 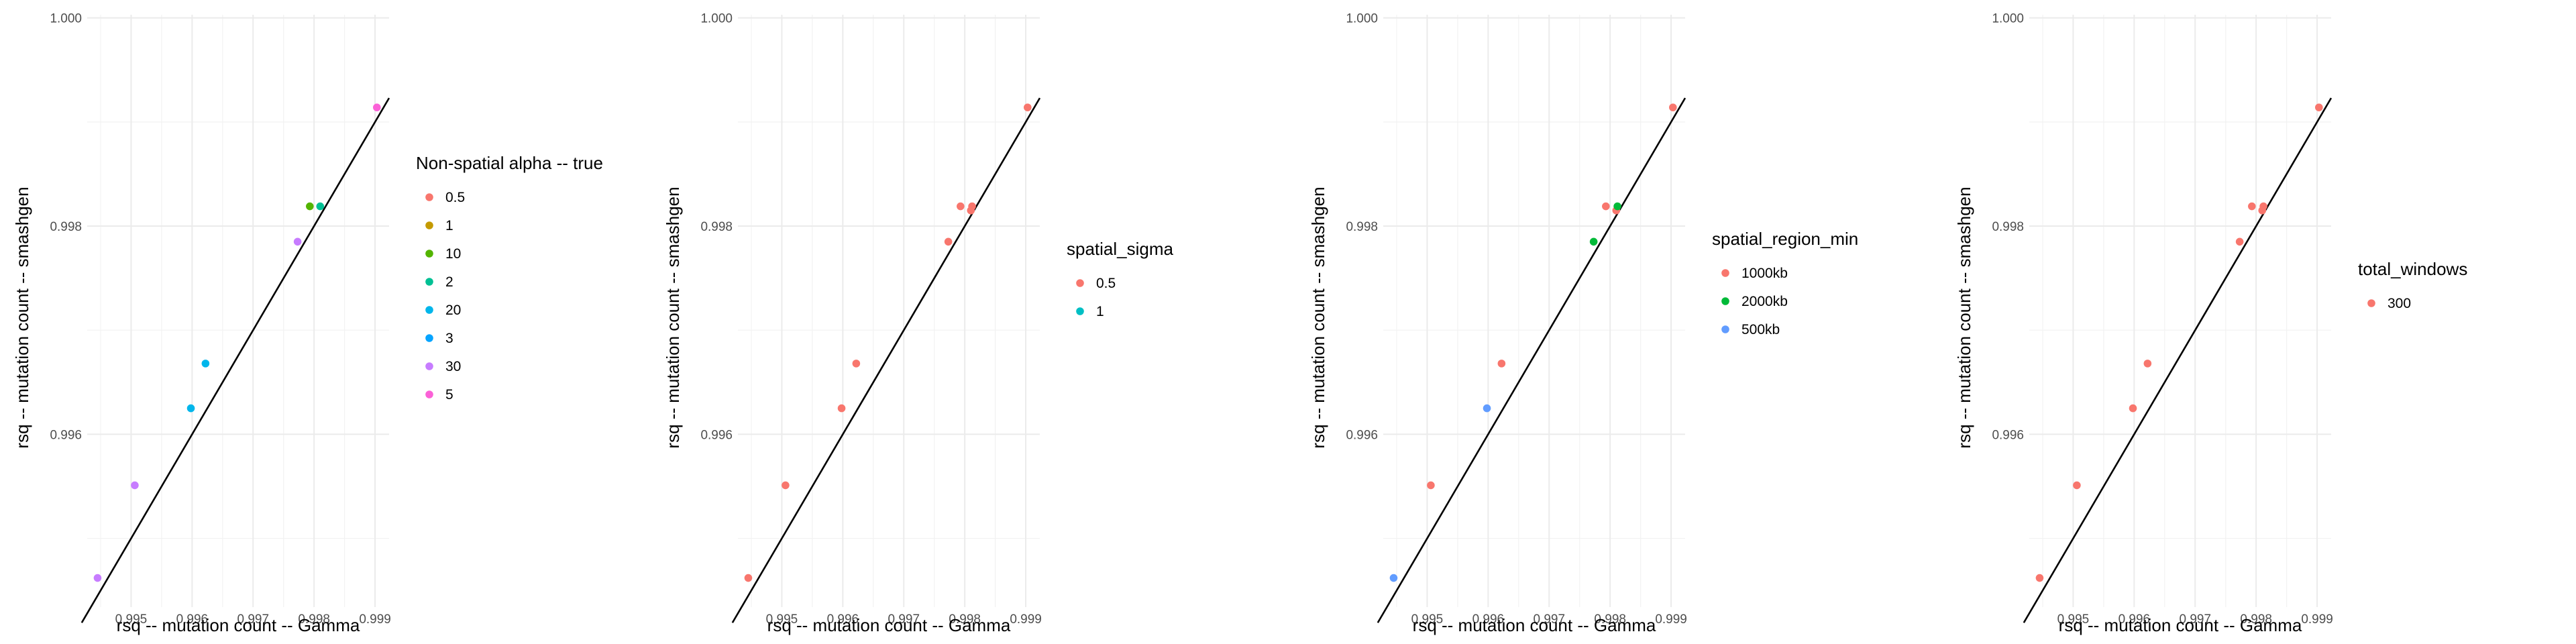 I want to click on legend: spatial_region_min 1000kb 2000kb 500kb, so click(x=1785, y=283).